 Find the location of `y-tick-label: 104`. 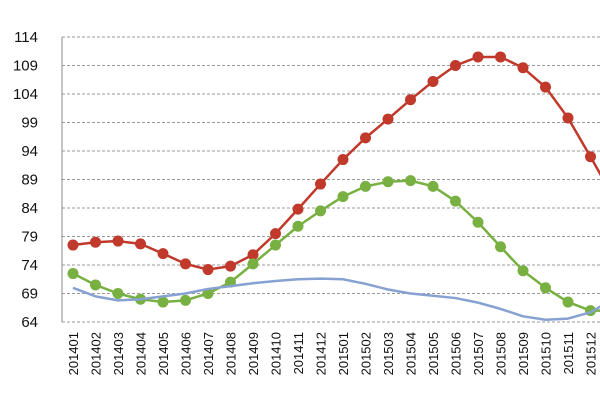

y-tick-label: 104 is located at coordinates (25, 94).